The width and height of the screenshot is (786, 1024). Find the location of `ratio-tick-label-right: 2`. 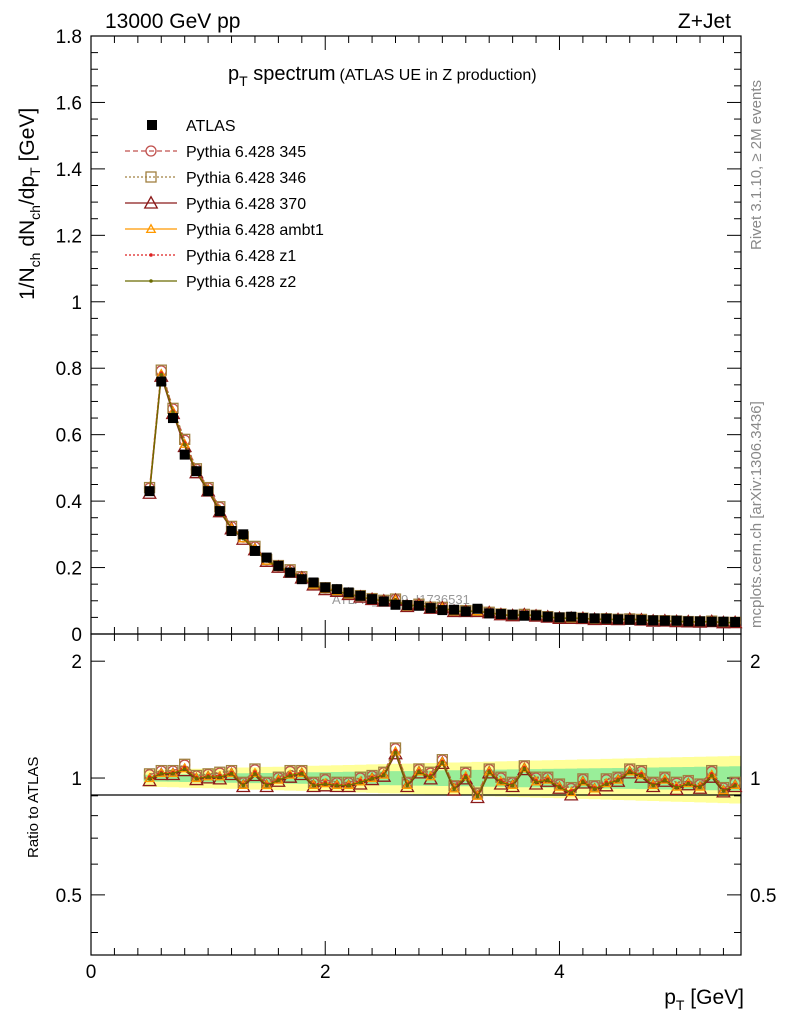

ratio-tick-label-right: 2 is located at coordinates (755, 662).